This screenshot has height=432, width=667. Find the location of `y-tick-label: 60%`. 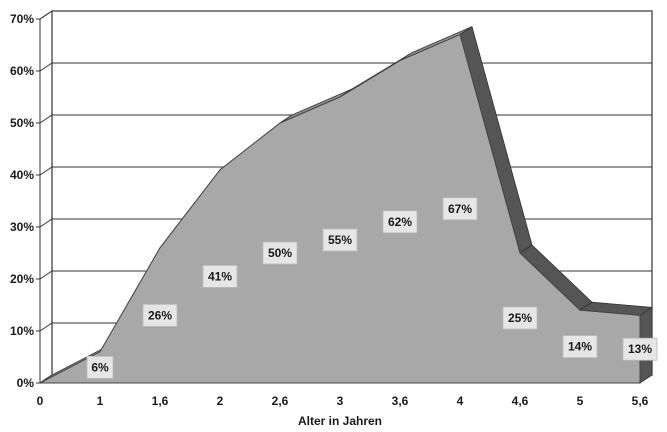

y-tick-label: 60% is located at coordinates (22, 71).